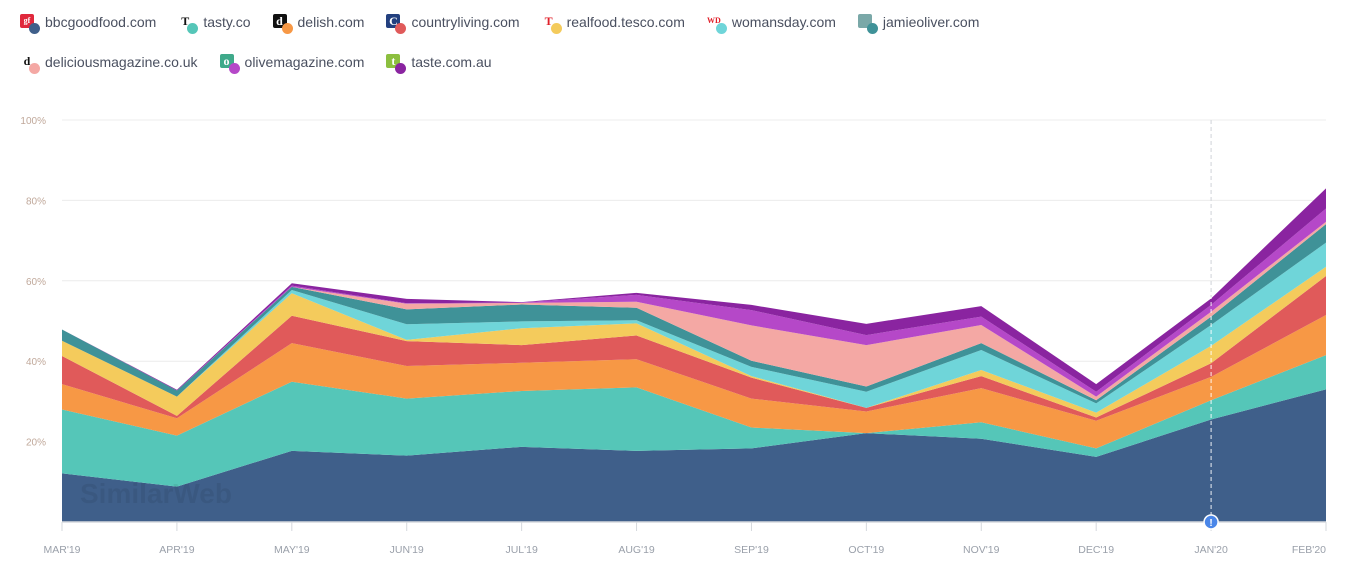 The height and width of the screenshot is (576, 1350). Describe the element at coordinates (783, 22) in the screenshot. I see `legend-label: womansday.com` at that location.